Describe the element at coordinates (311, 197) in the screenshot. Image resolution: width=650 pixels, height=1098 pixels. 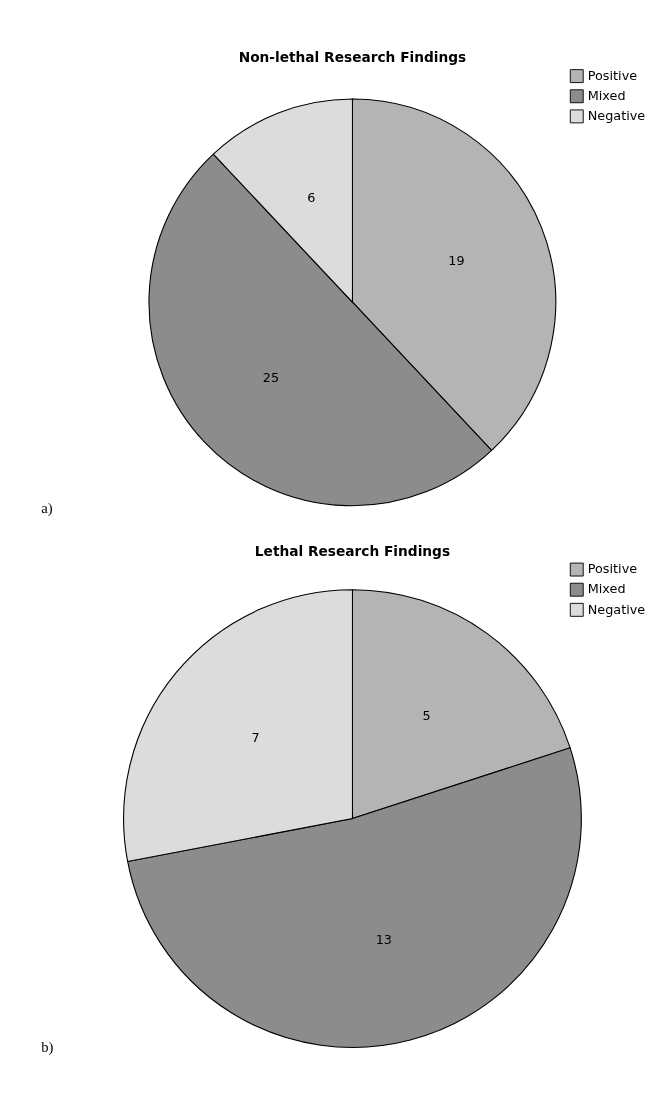
I see `data-label: 6` at that location.